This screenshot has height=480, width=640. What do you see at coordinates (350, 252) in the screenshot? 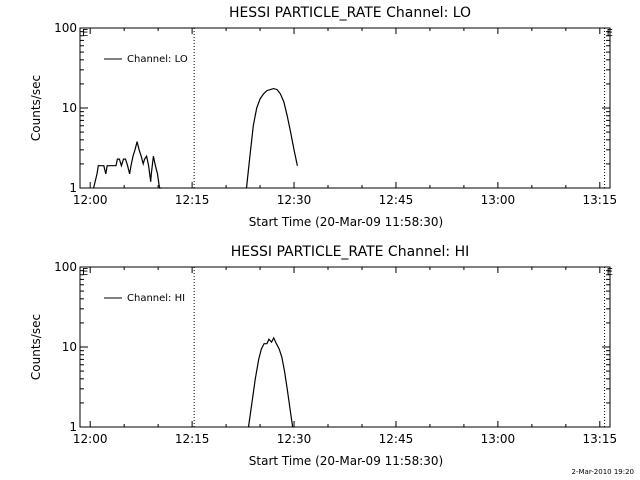
I see `chart-title-hi: HESSI PARTICLE_RATE Channel: HI` at bounding box center [350, 252].